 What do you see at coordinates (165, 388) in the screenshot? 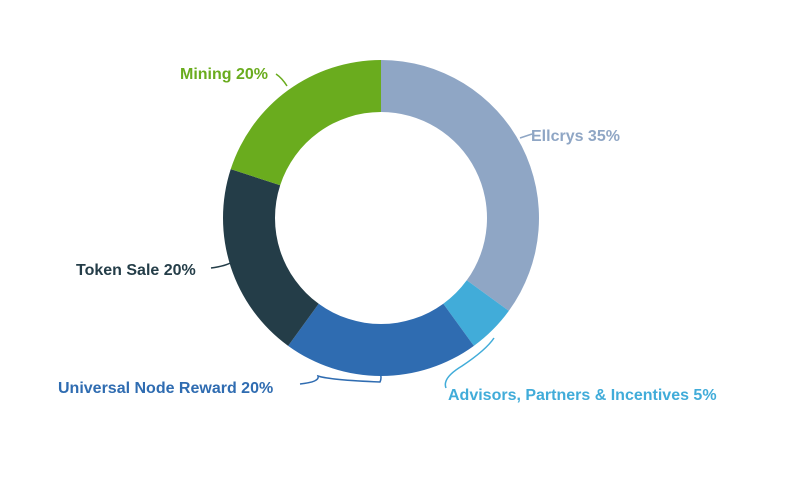
I see `slice-label-universal-node-reward: Universal Node Reward 20%` at bounding box center [165, 388].